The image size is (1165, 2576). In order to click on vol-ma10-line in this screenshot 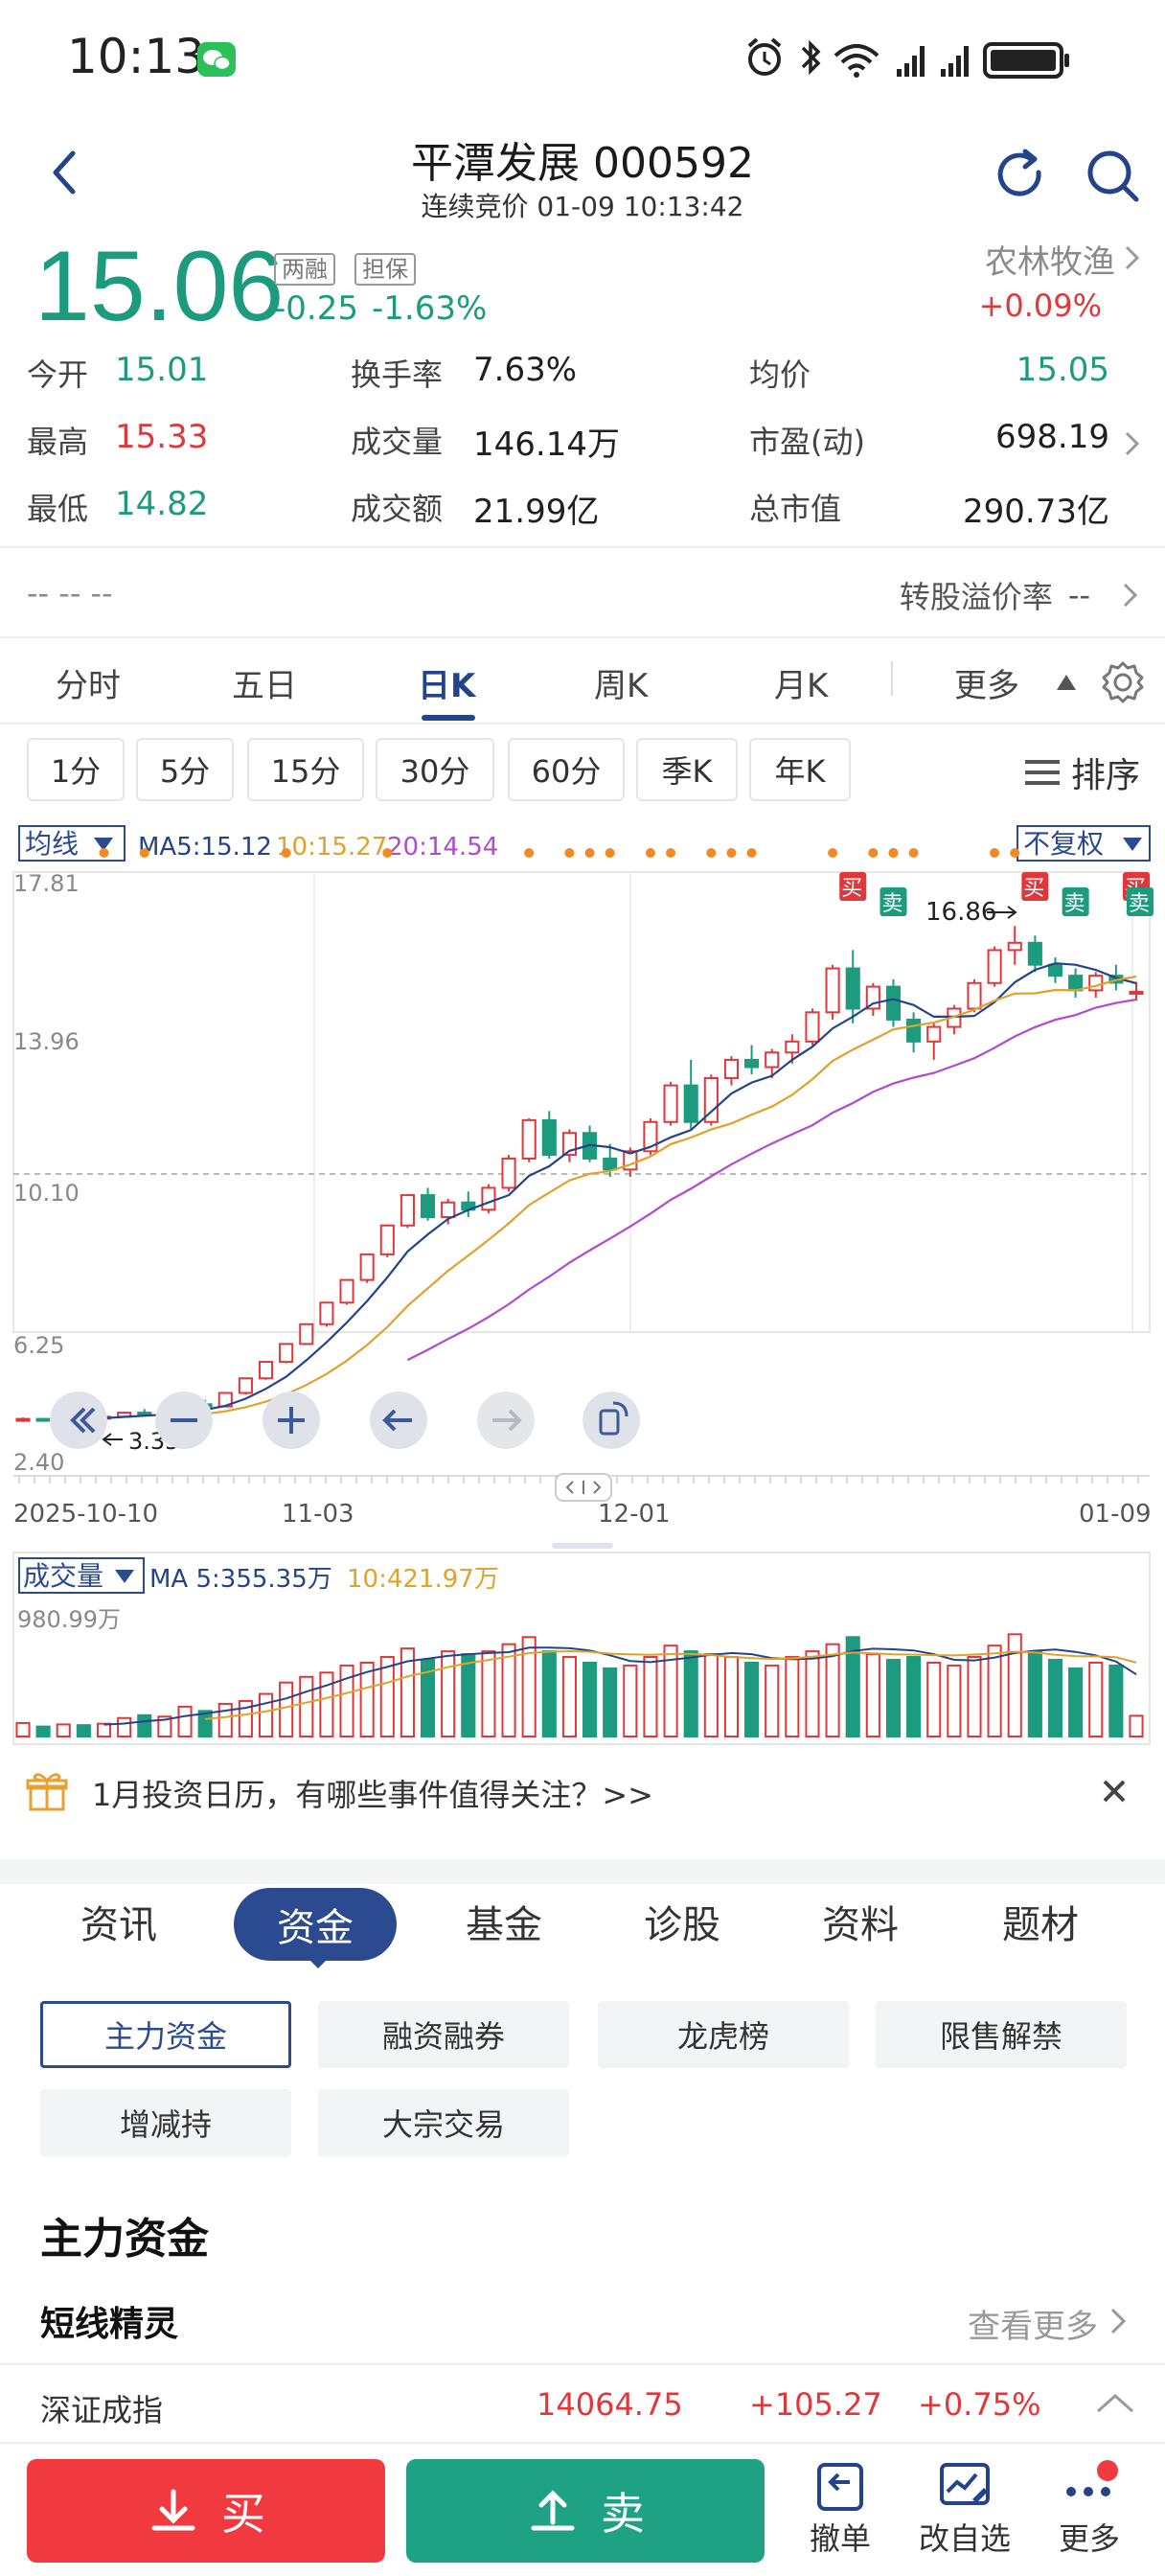, I will do `click(671, 1684)`.